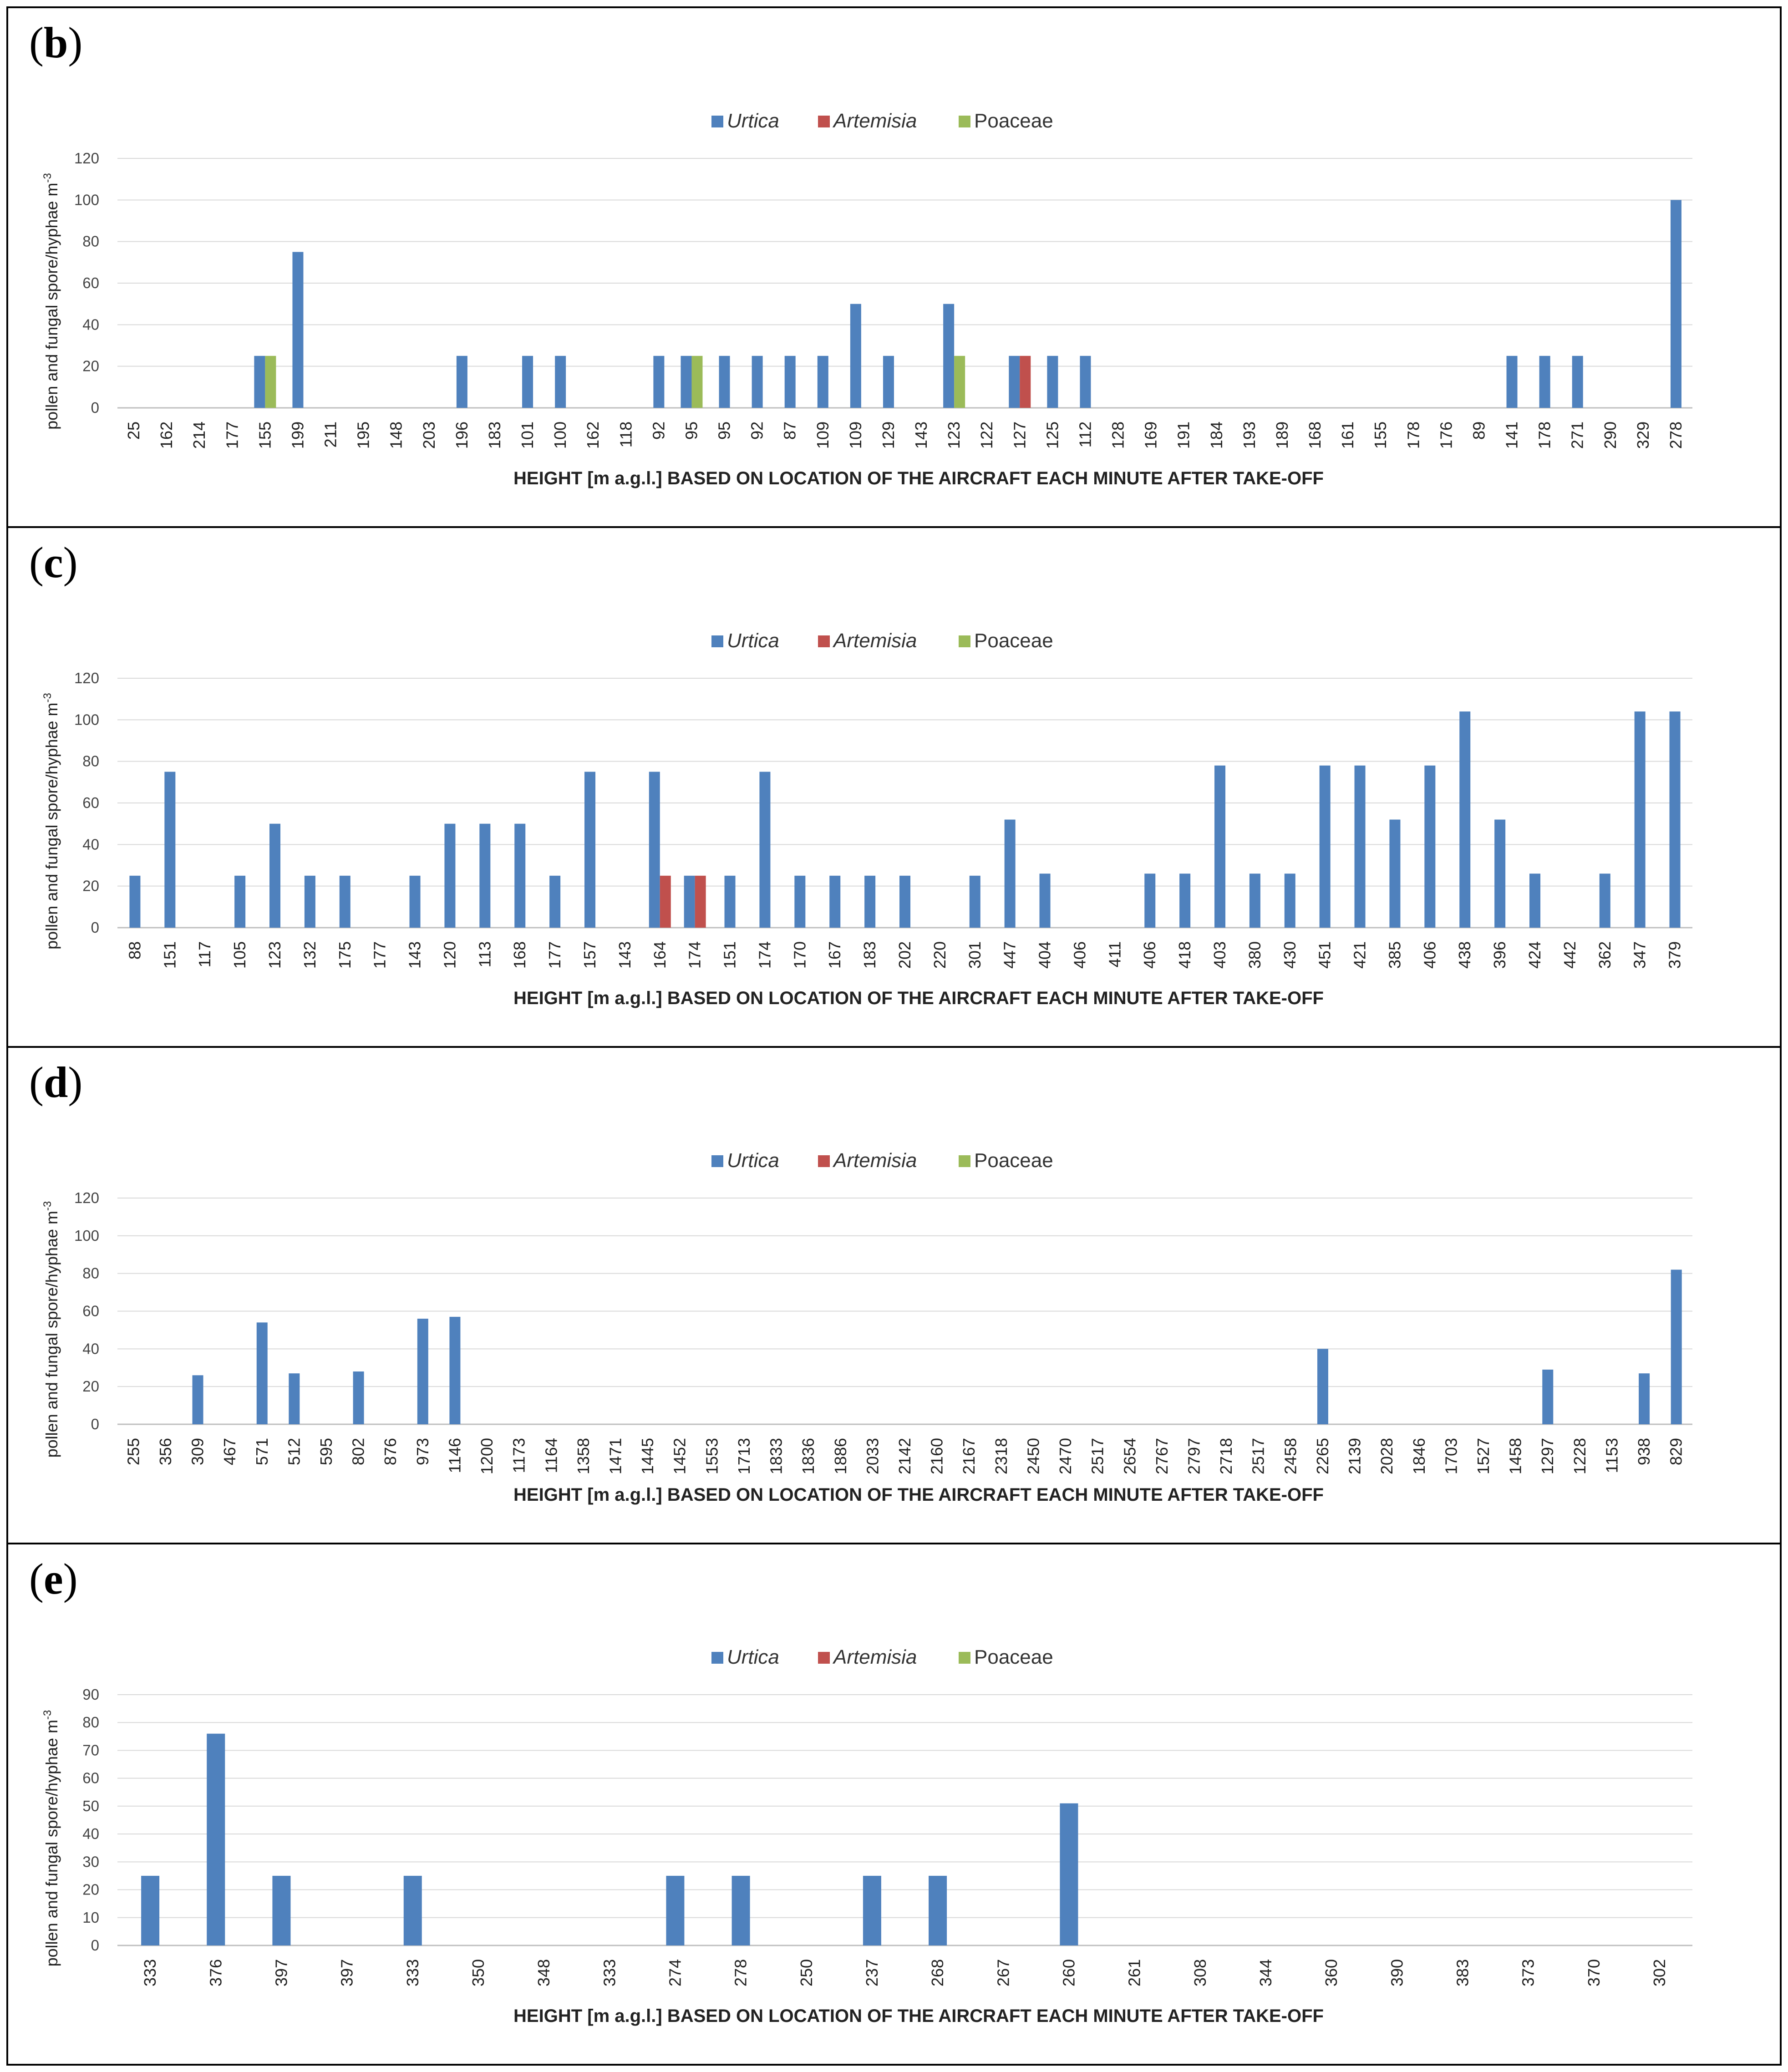 This screenshot has height=2072, width=1788. What do you see at coordinates (888, 435) in the screenshot?
I see `x-tick-label: 129` at bounding box center [888, 435].